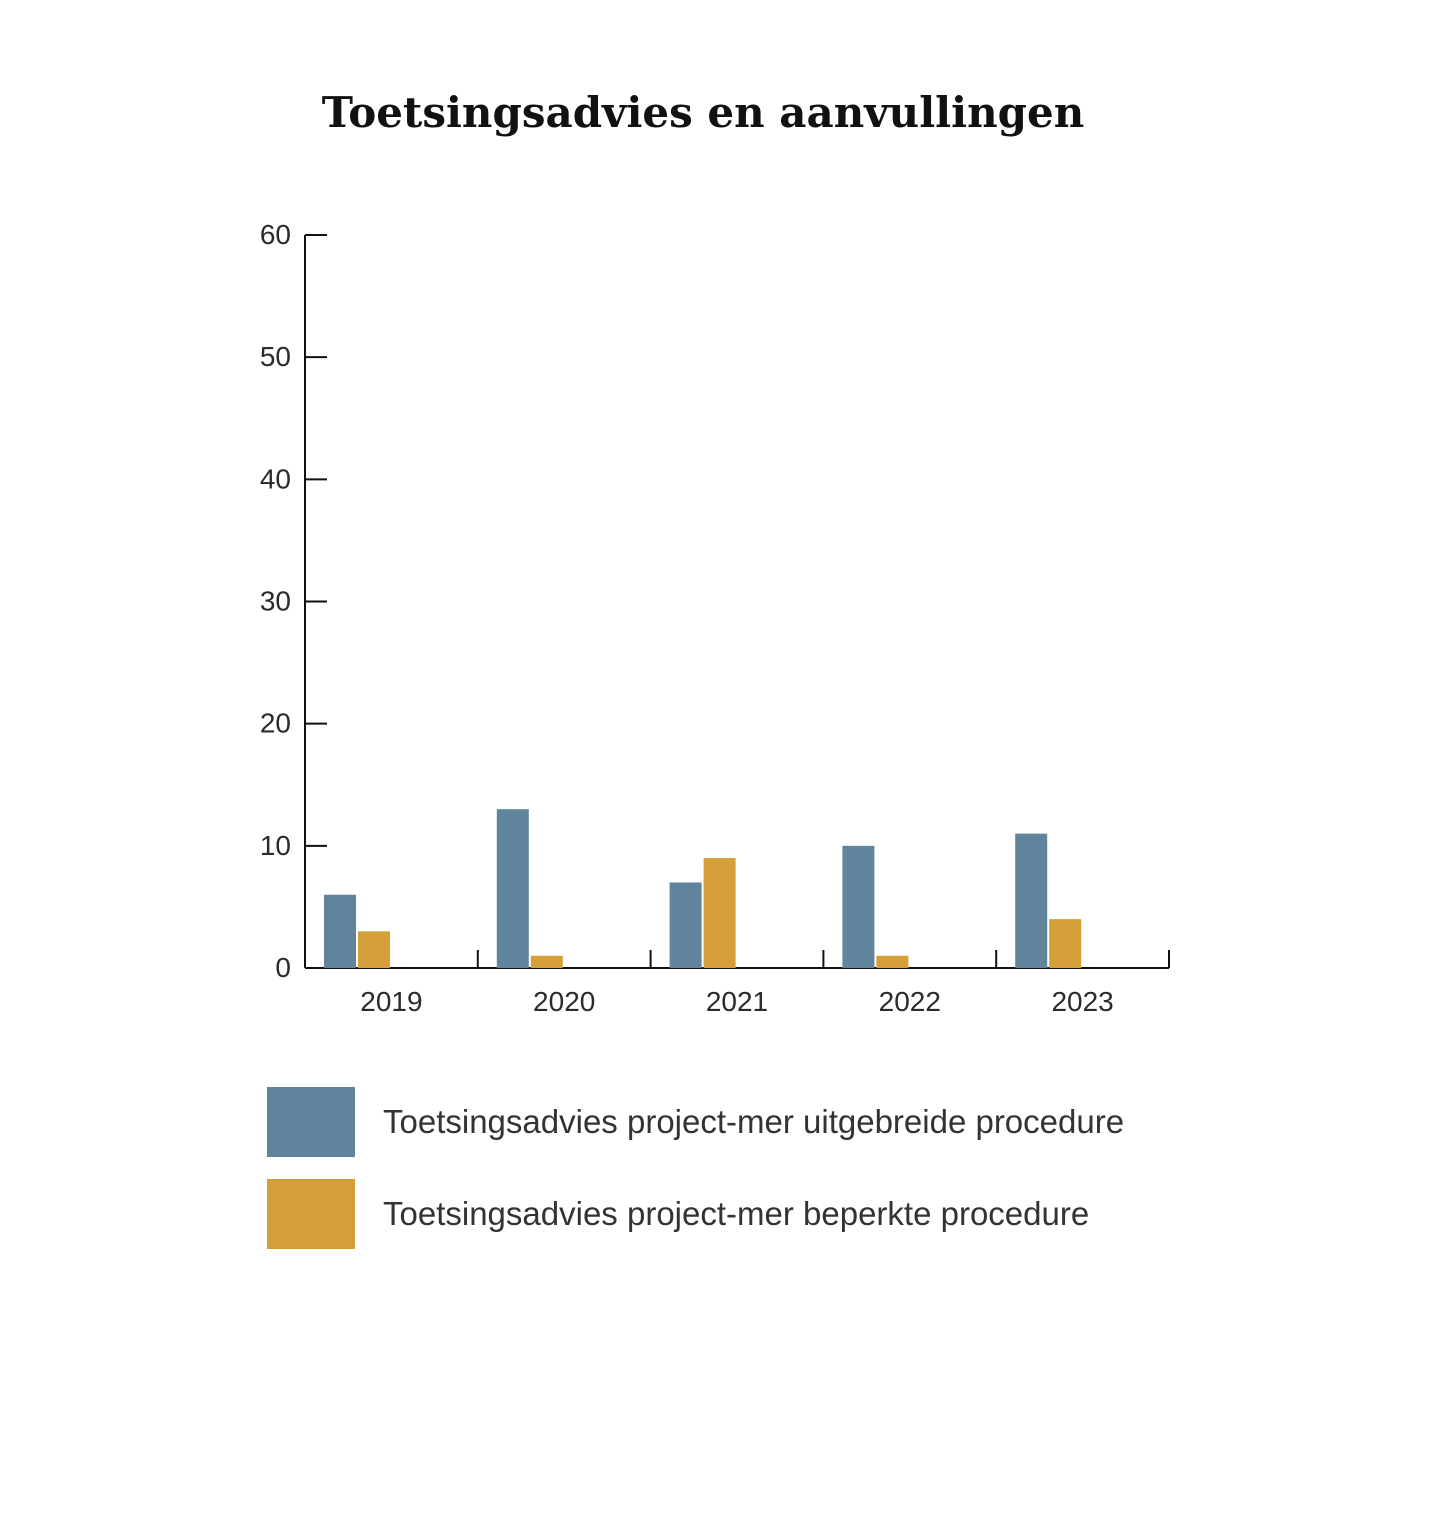 The height and width of the screenshot is (1540, 1440). Describe the element at coordinates (275, 478) in the screenshot. I see `y-tick-label: 40` at that location.